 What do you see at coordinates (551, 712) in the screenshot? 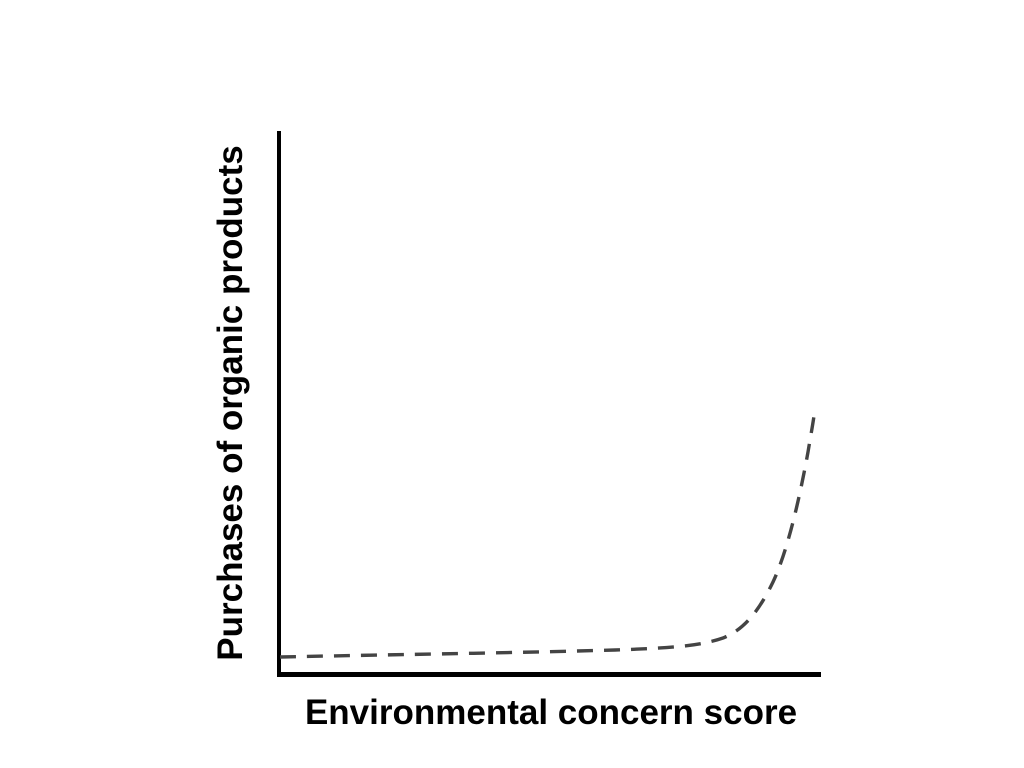
I see `x-axis-label: Environmental concern score` at bounding box center [551, 712].